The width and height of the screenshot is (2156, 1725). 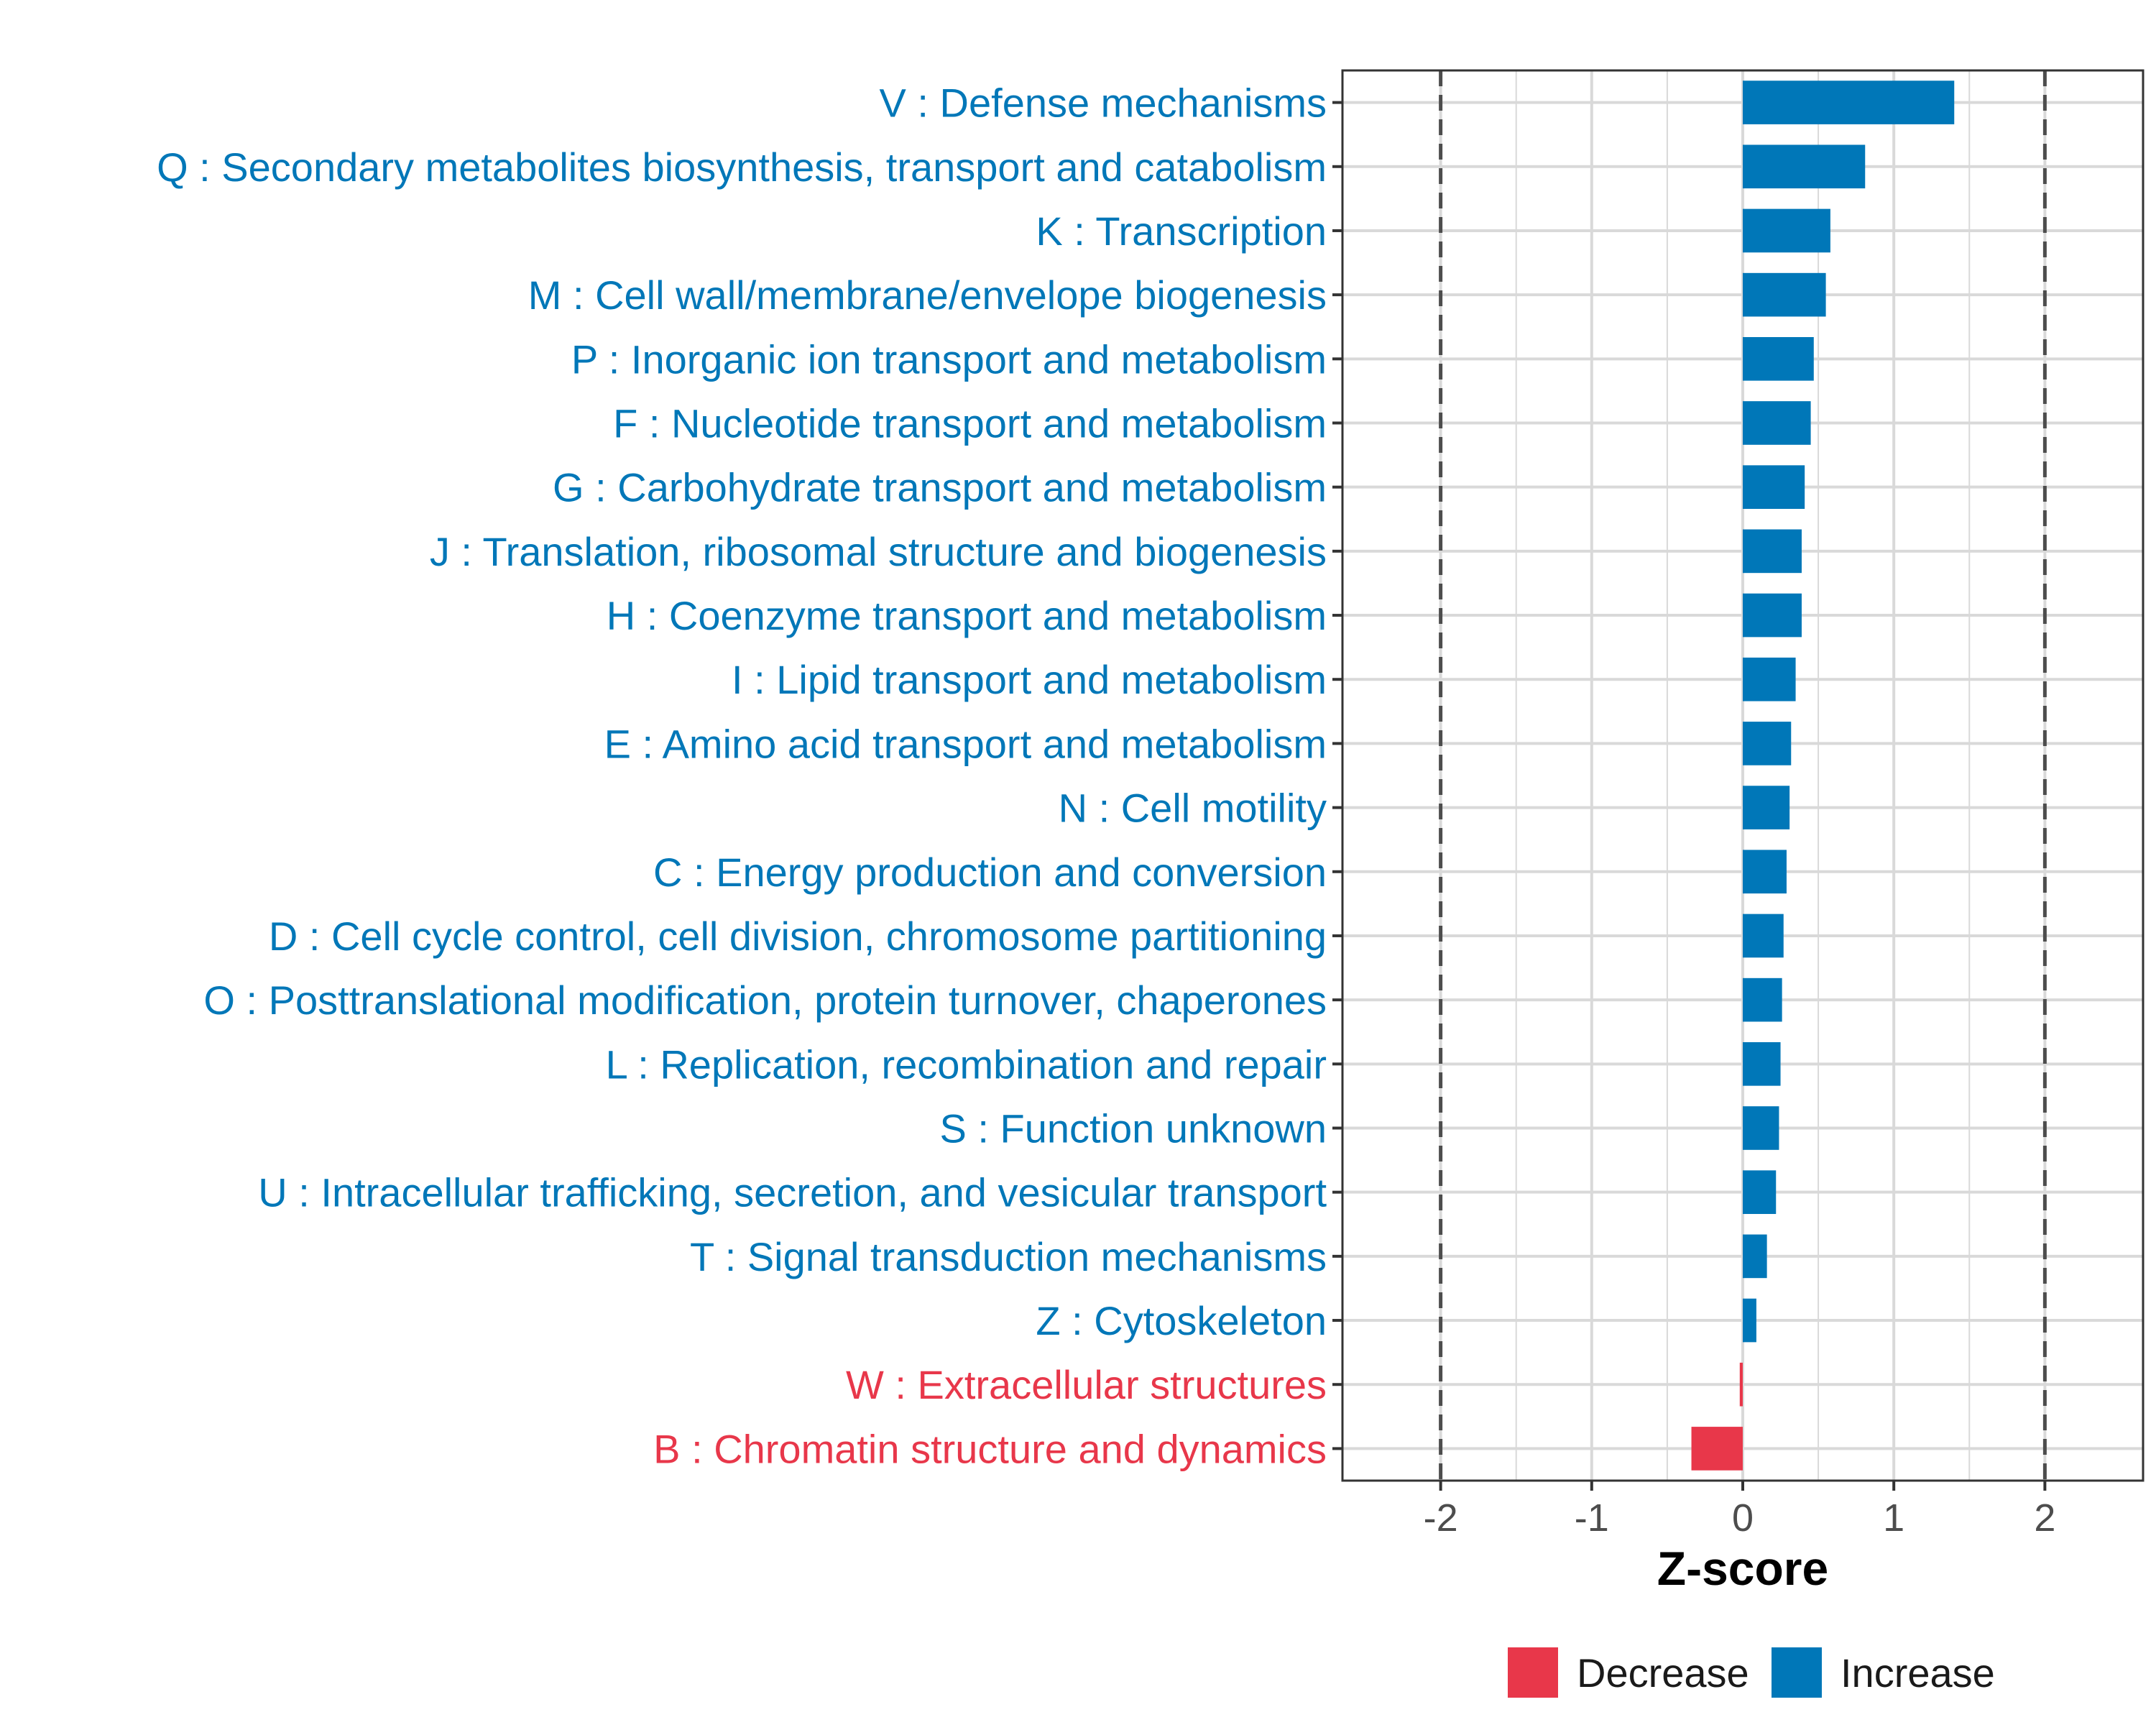 I want to click on category-label: F : Nucleotide transport and metabolism, so click(x=970, y=423).